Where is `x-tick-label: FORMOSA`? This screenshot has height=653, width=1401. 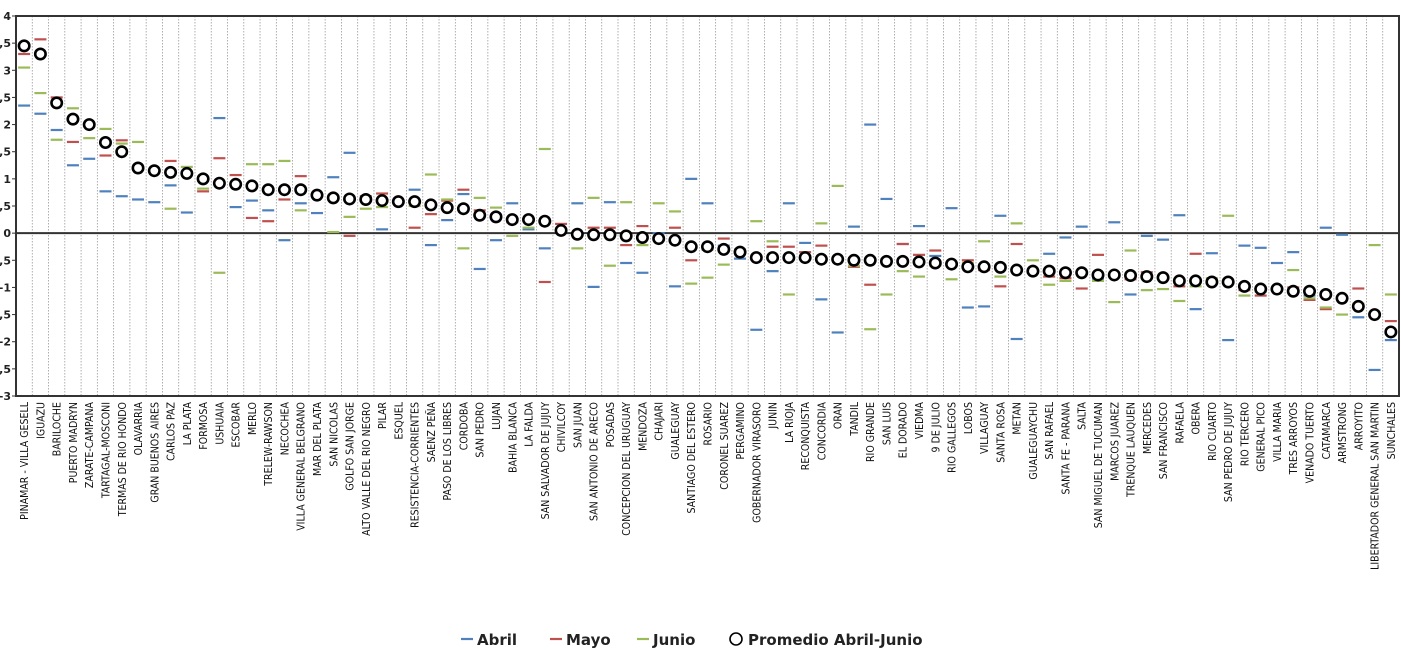
x-tick-label: FORMOSA is located at coordinates (204, 425).